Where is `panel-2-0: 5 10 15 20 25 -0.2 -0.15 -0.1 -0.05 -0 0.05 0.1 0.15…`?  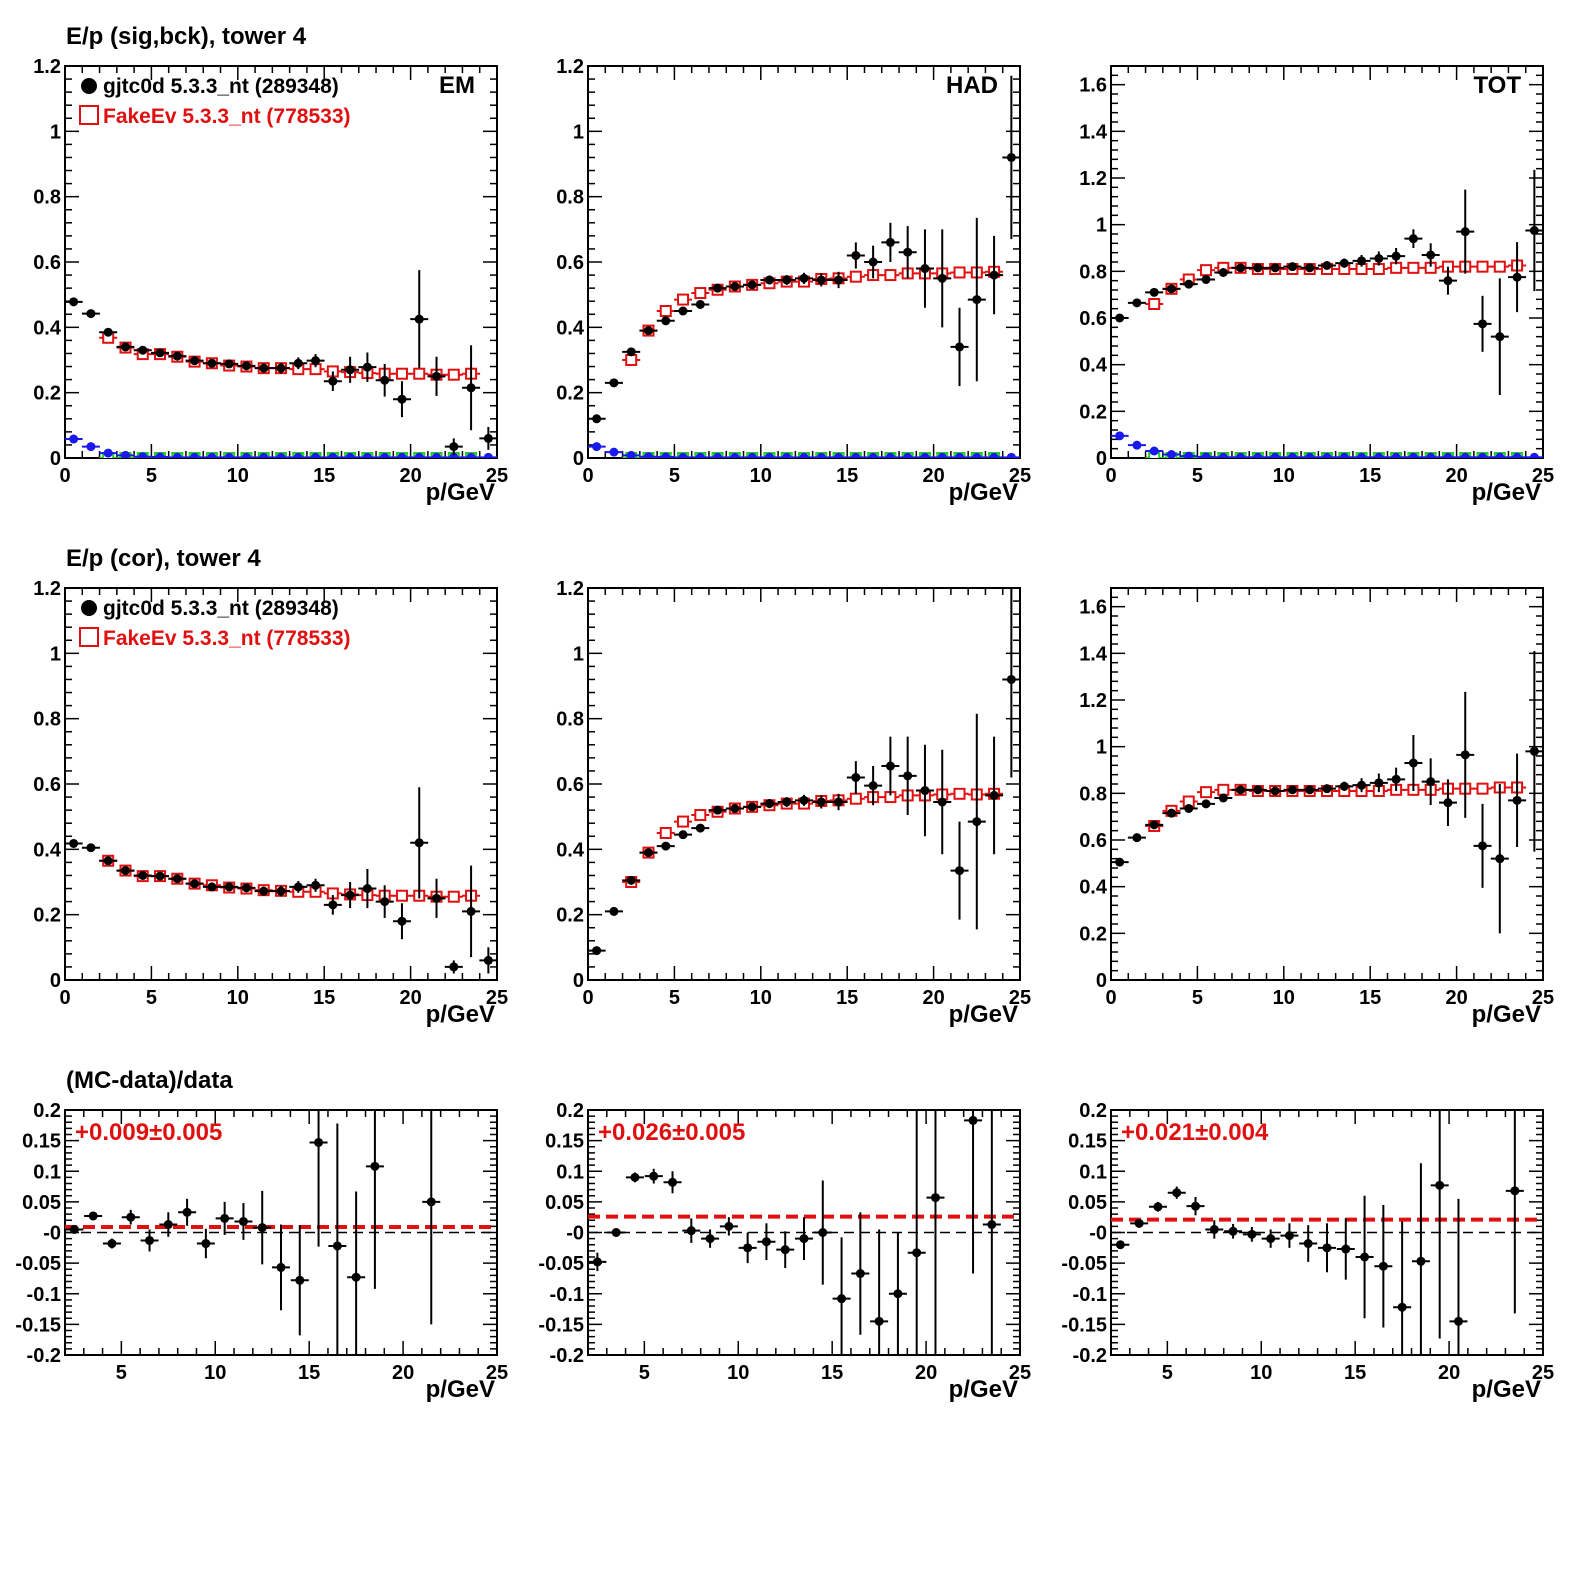
panel-2-0: 5 10 15 20 25 -0.2 -0.15 -0.1 -0.05 -0 0.05 0.1 0.15… is located at coordinates (261, 1251).